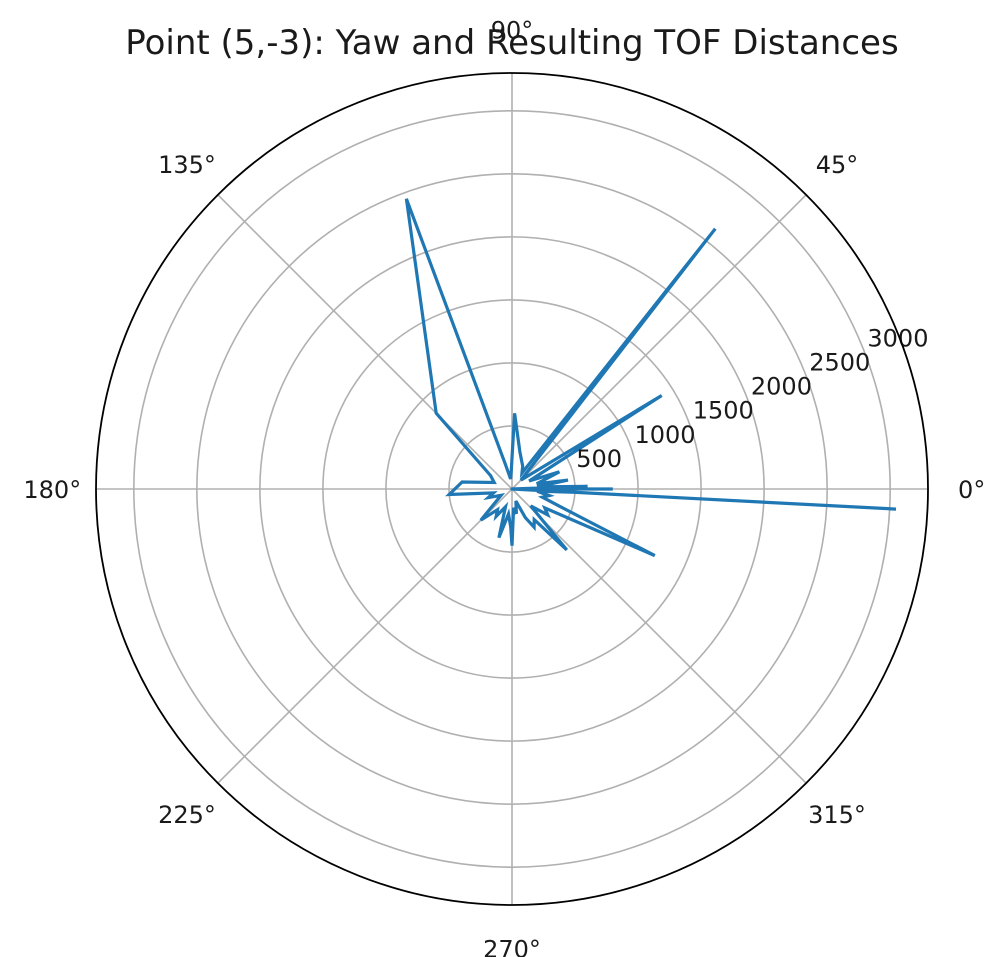 Image resolution: width=1000 pixels, height=957 pixels. What do you see at coordinates (839, 362) in the screenshot?
I see `radial-tick-label-4: 2500` at bounding box center [839, 362].